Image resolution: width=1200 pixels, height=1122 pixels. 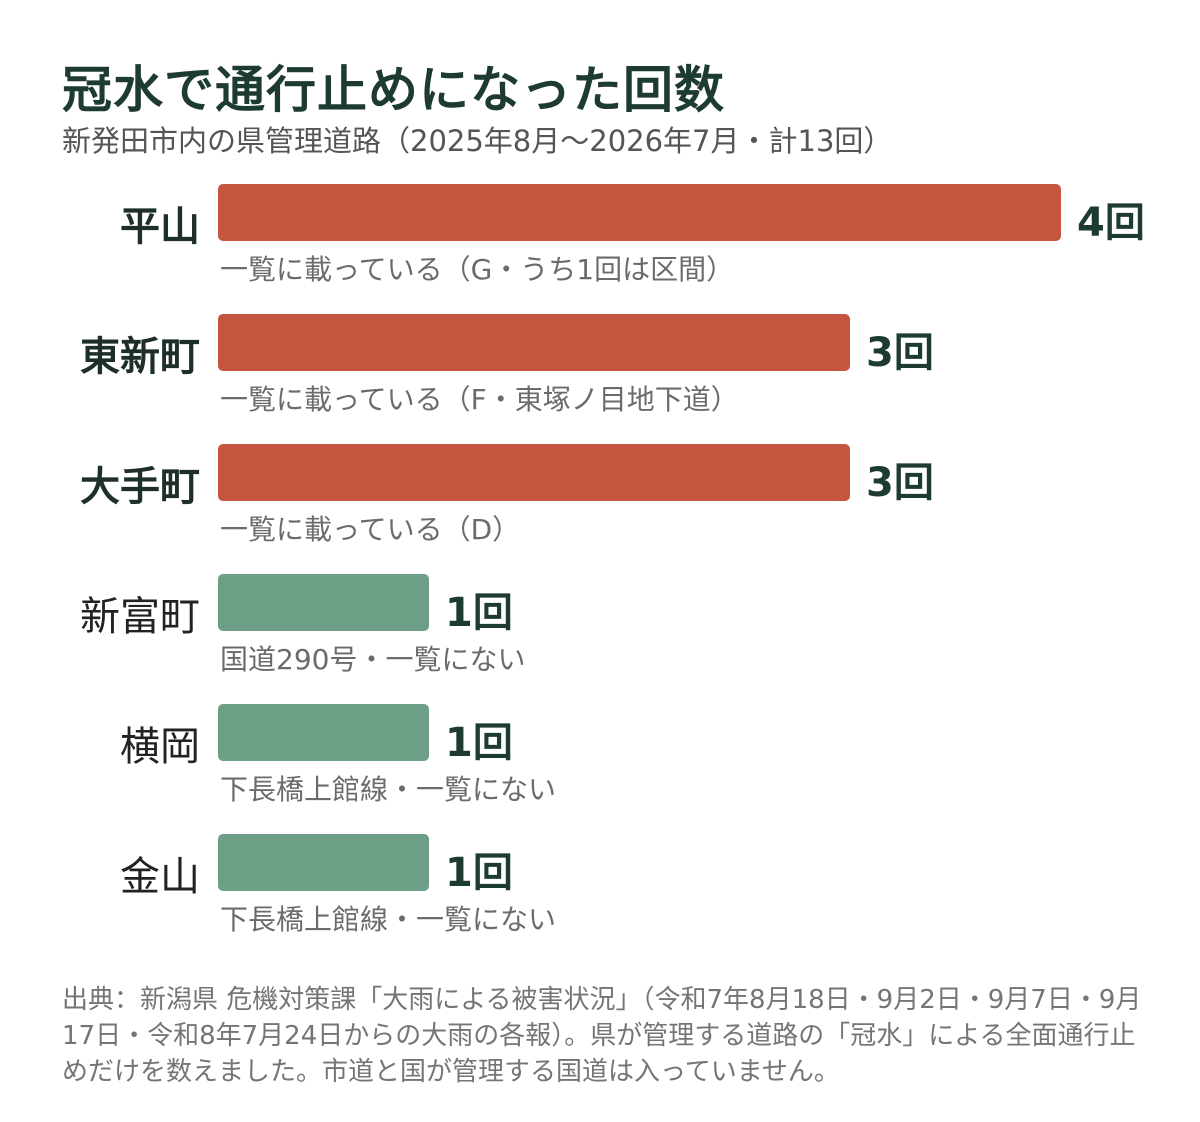 I want to click on category-label: 横岡, so click(x=160, y=747).